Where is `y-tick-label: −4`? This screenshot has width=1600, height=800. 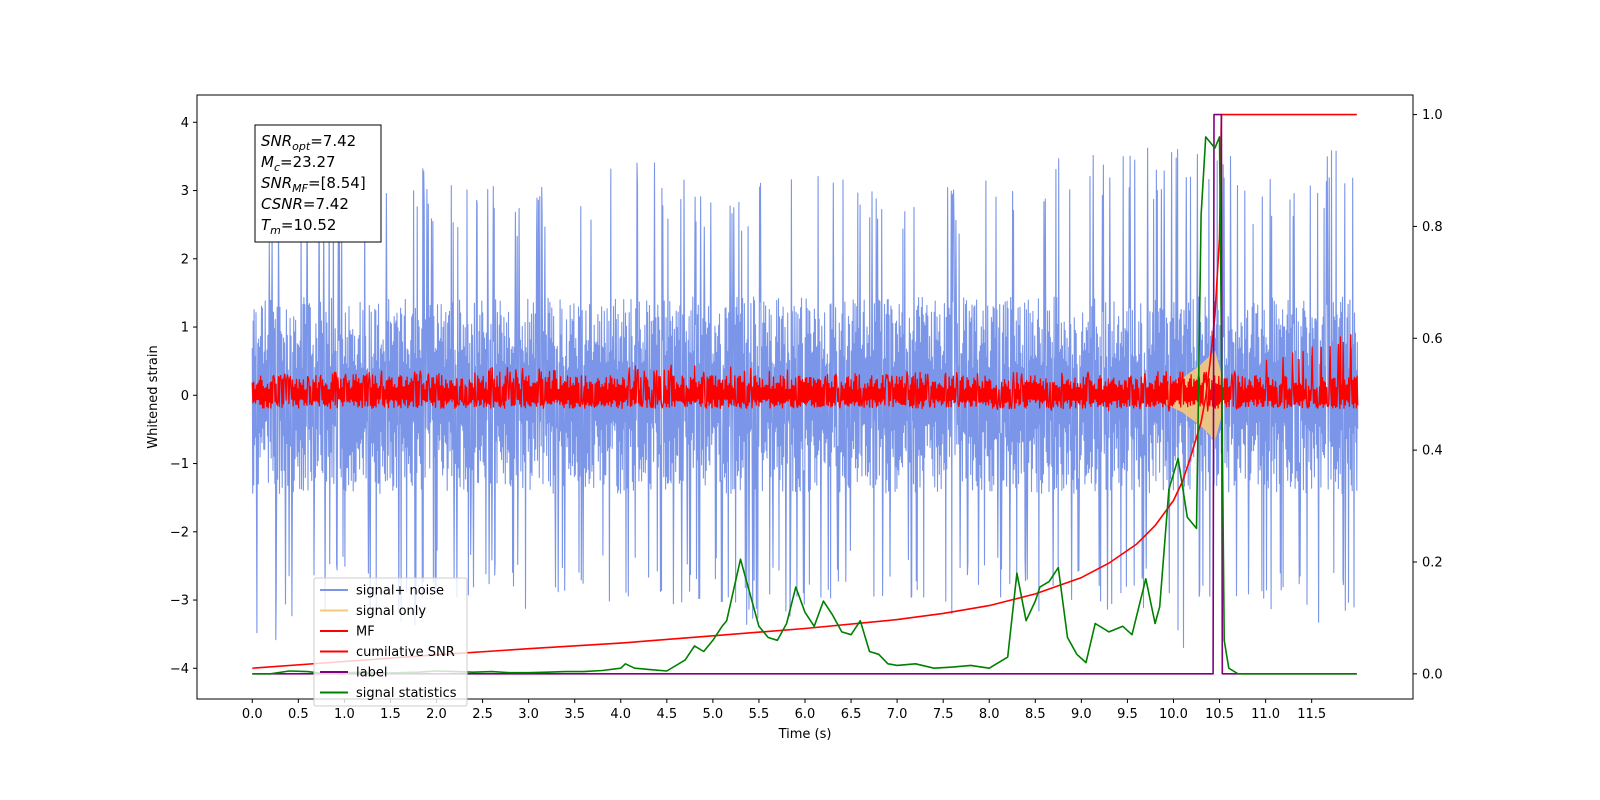 y-tick-label: −4 is located at coordinates (179, 669).